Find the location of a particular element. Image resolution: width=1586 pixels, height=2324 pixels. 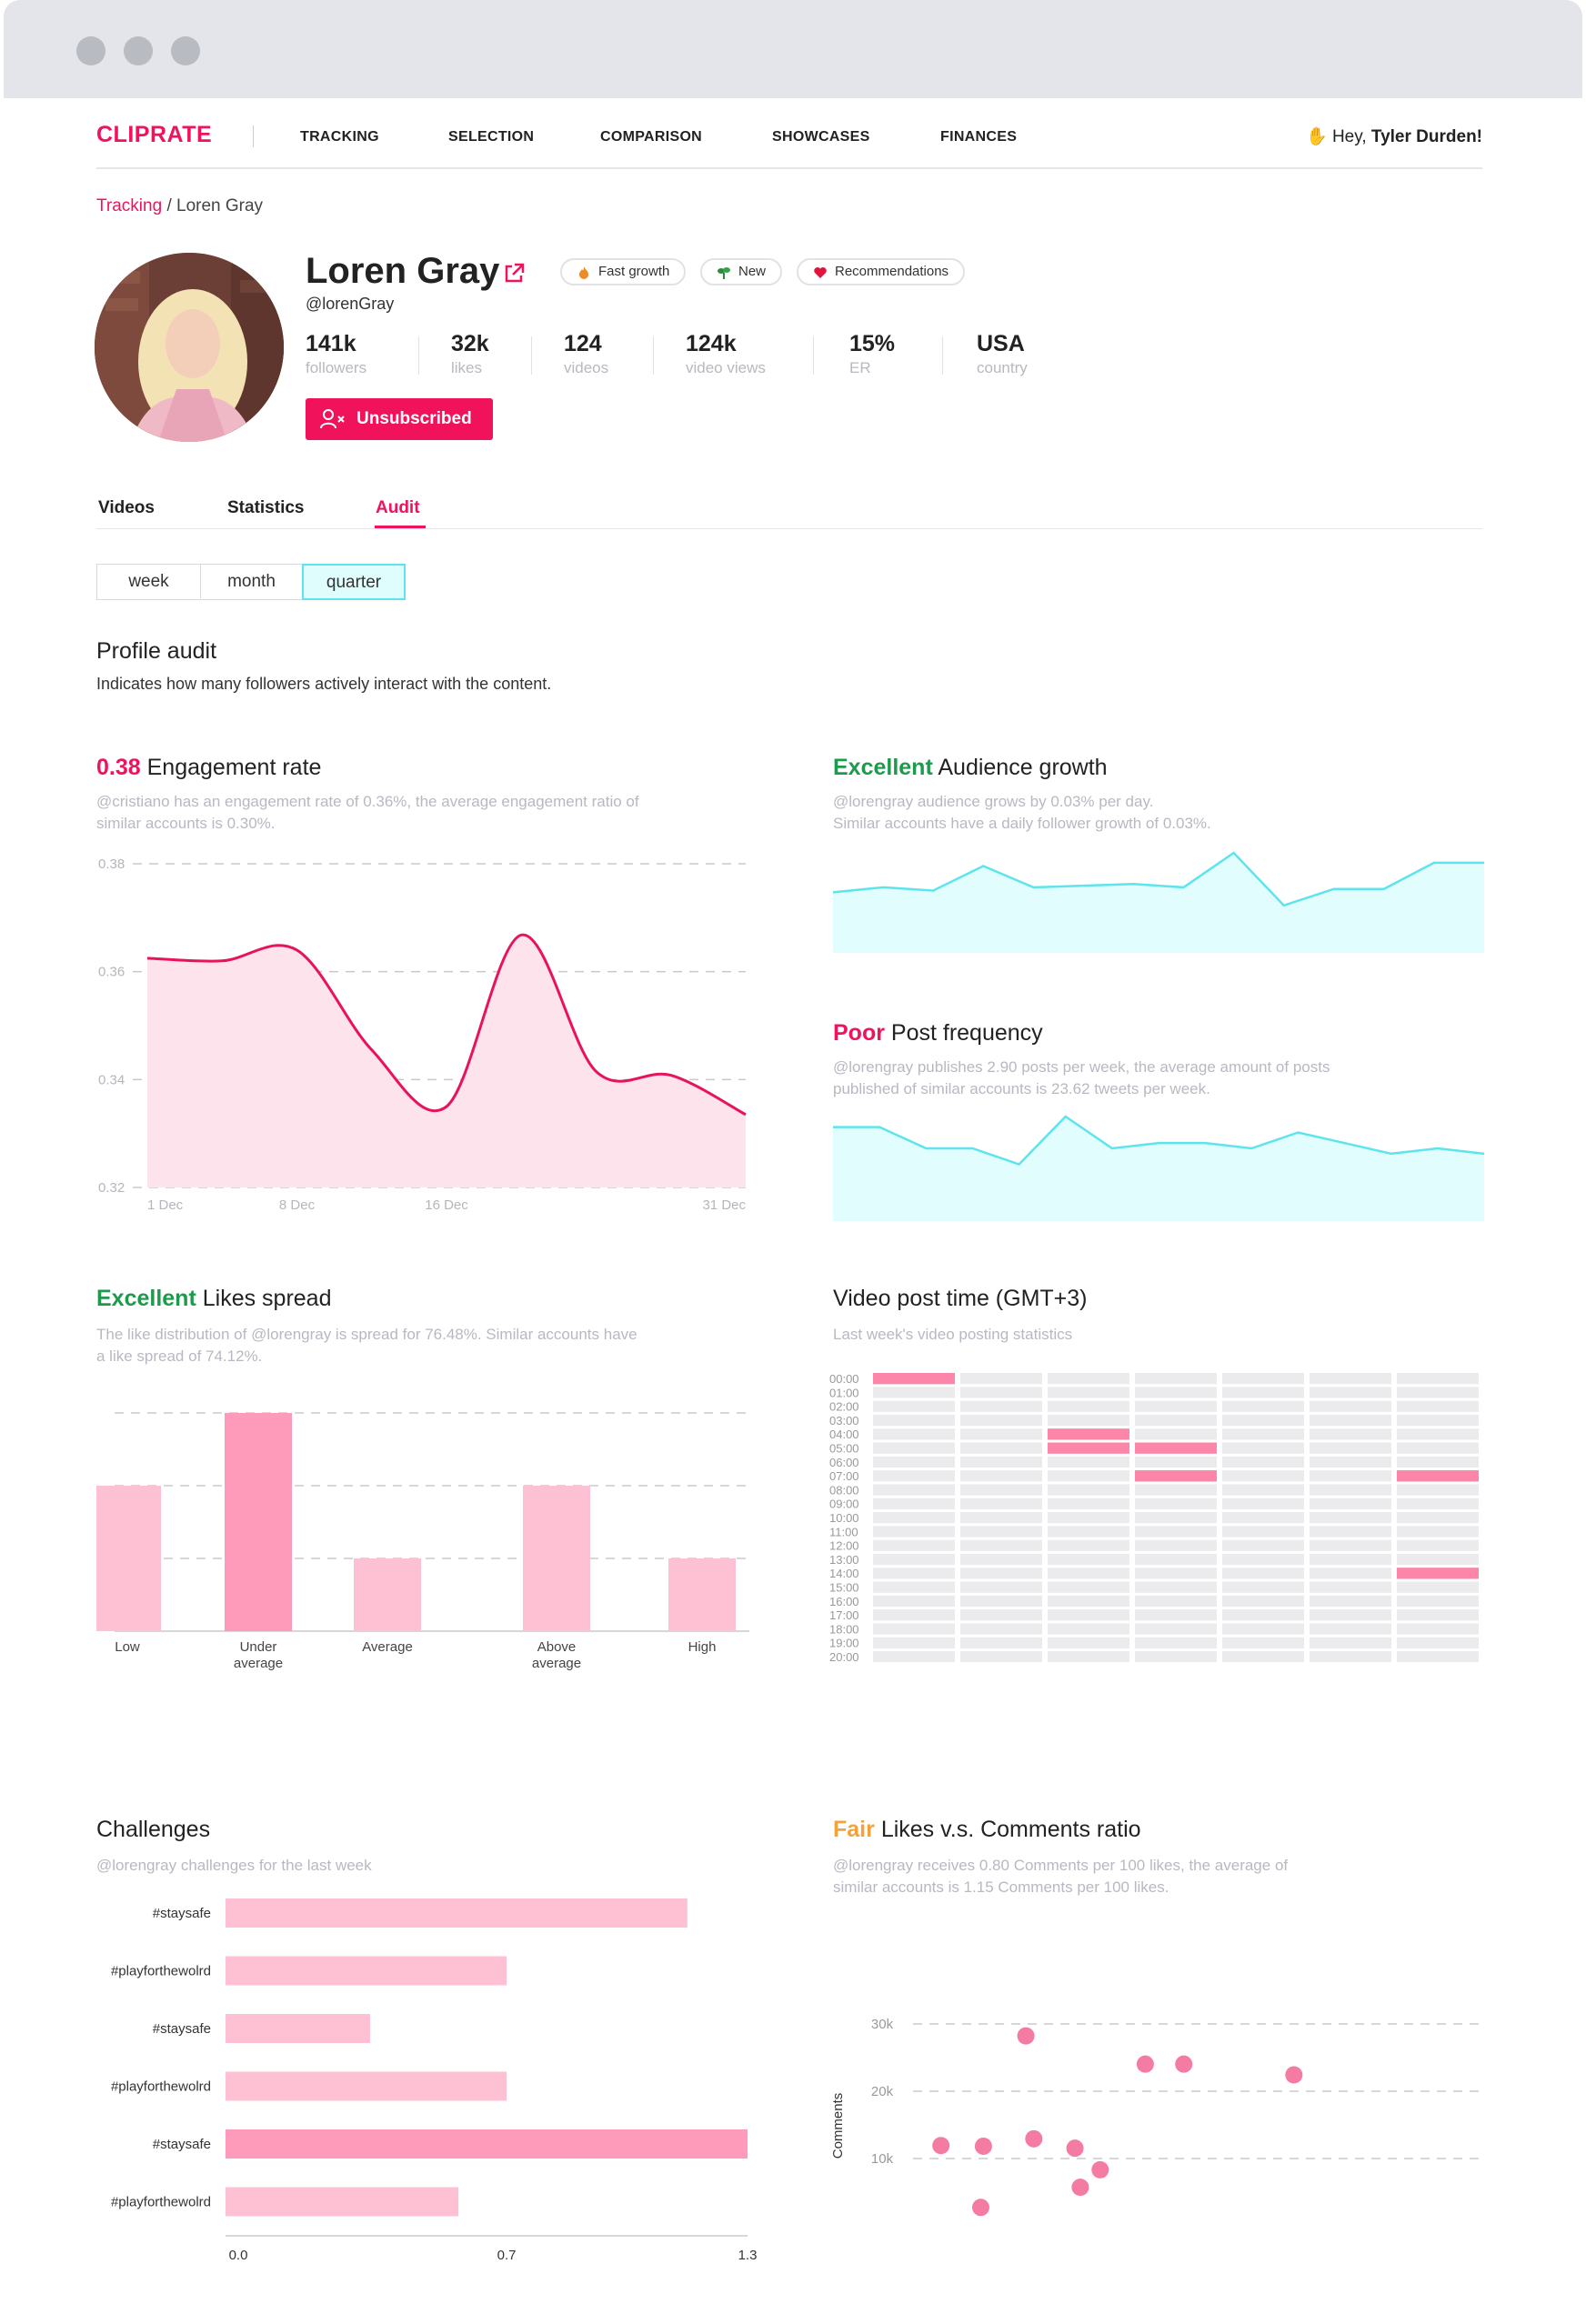

hour-label: 01:00 is located at coordinates (844, 1393).